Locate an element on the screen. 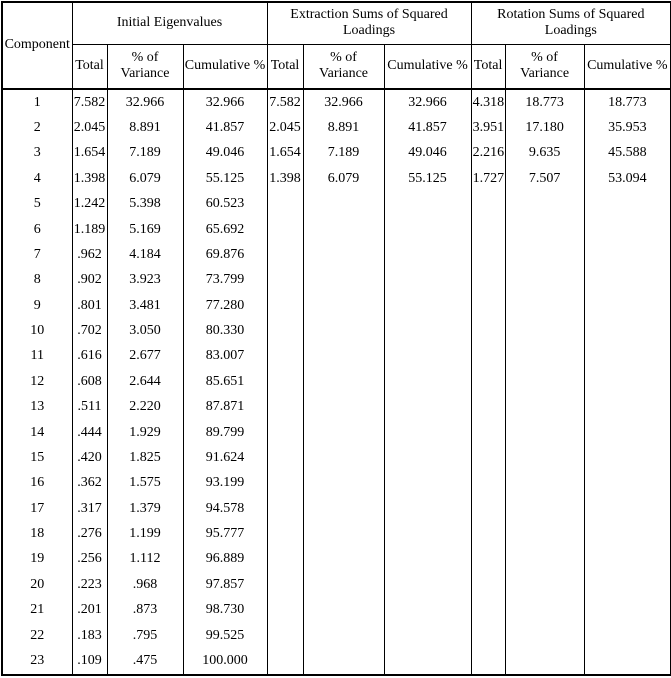  extraction-total-cell: 1.398 is located at coordinates (285, 179).